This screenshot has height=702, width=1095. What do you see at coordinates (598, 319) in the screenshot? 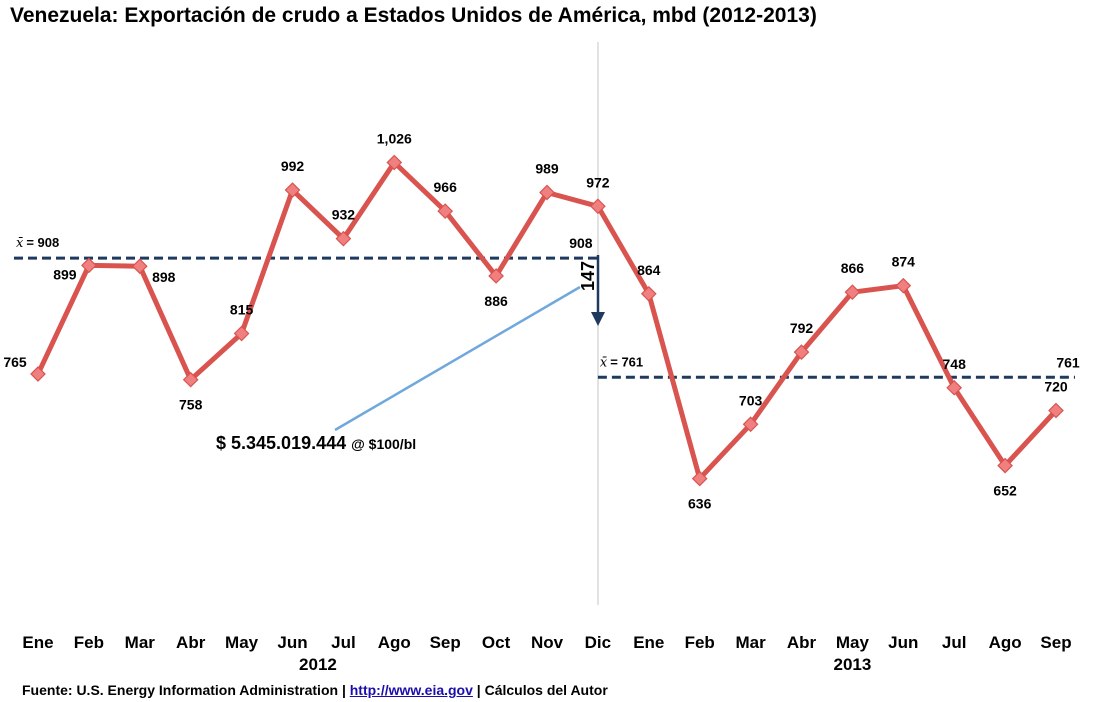
I see `drop-arrow-head` at bounding box center [598, 319].